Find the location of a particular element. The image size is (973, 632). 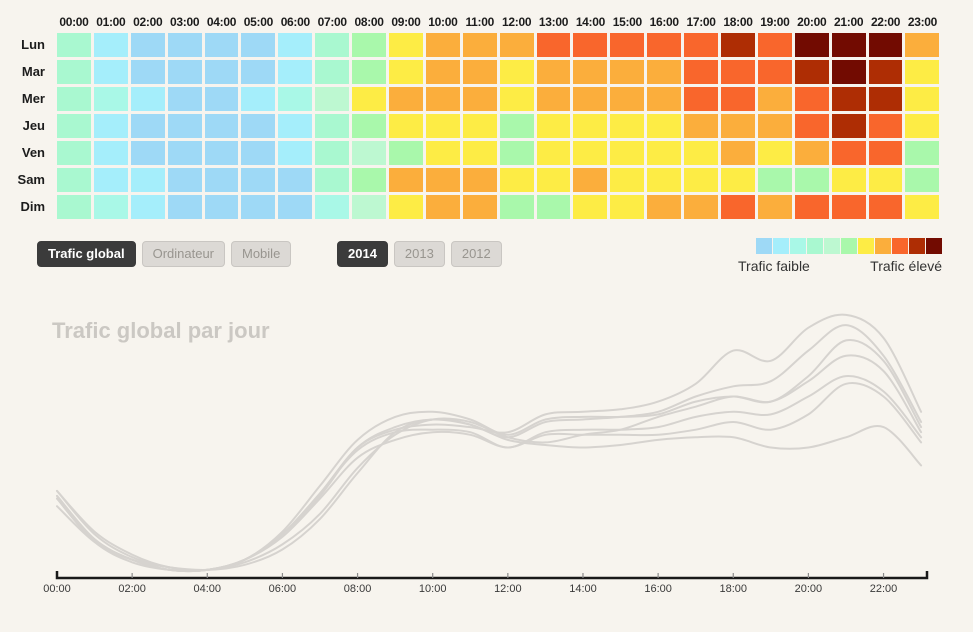

year-button-2012: 2012 is located at coordinates (476, 254).